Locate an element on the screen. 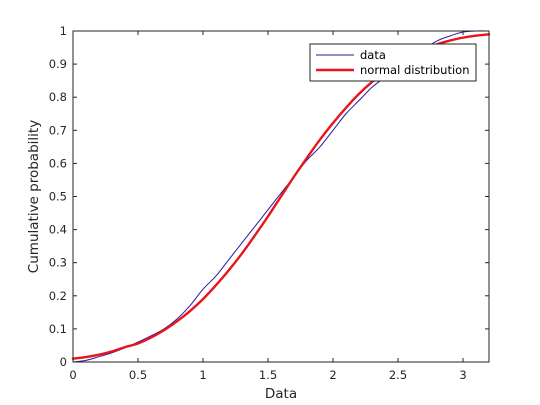 The width and height of the screenshot is (540, 405). legend-box is located at coordinates (393, 62).